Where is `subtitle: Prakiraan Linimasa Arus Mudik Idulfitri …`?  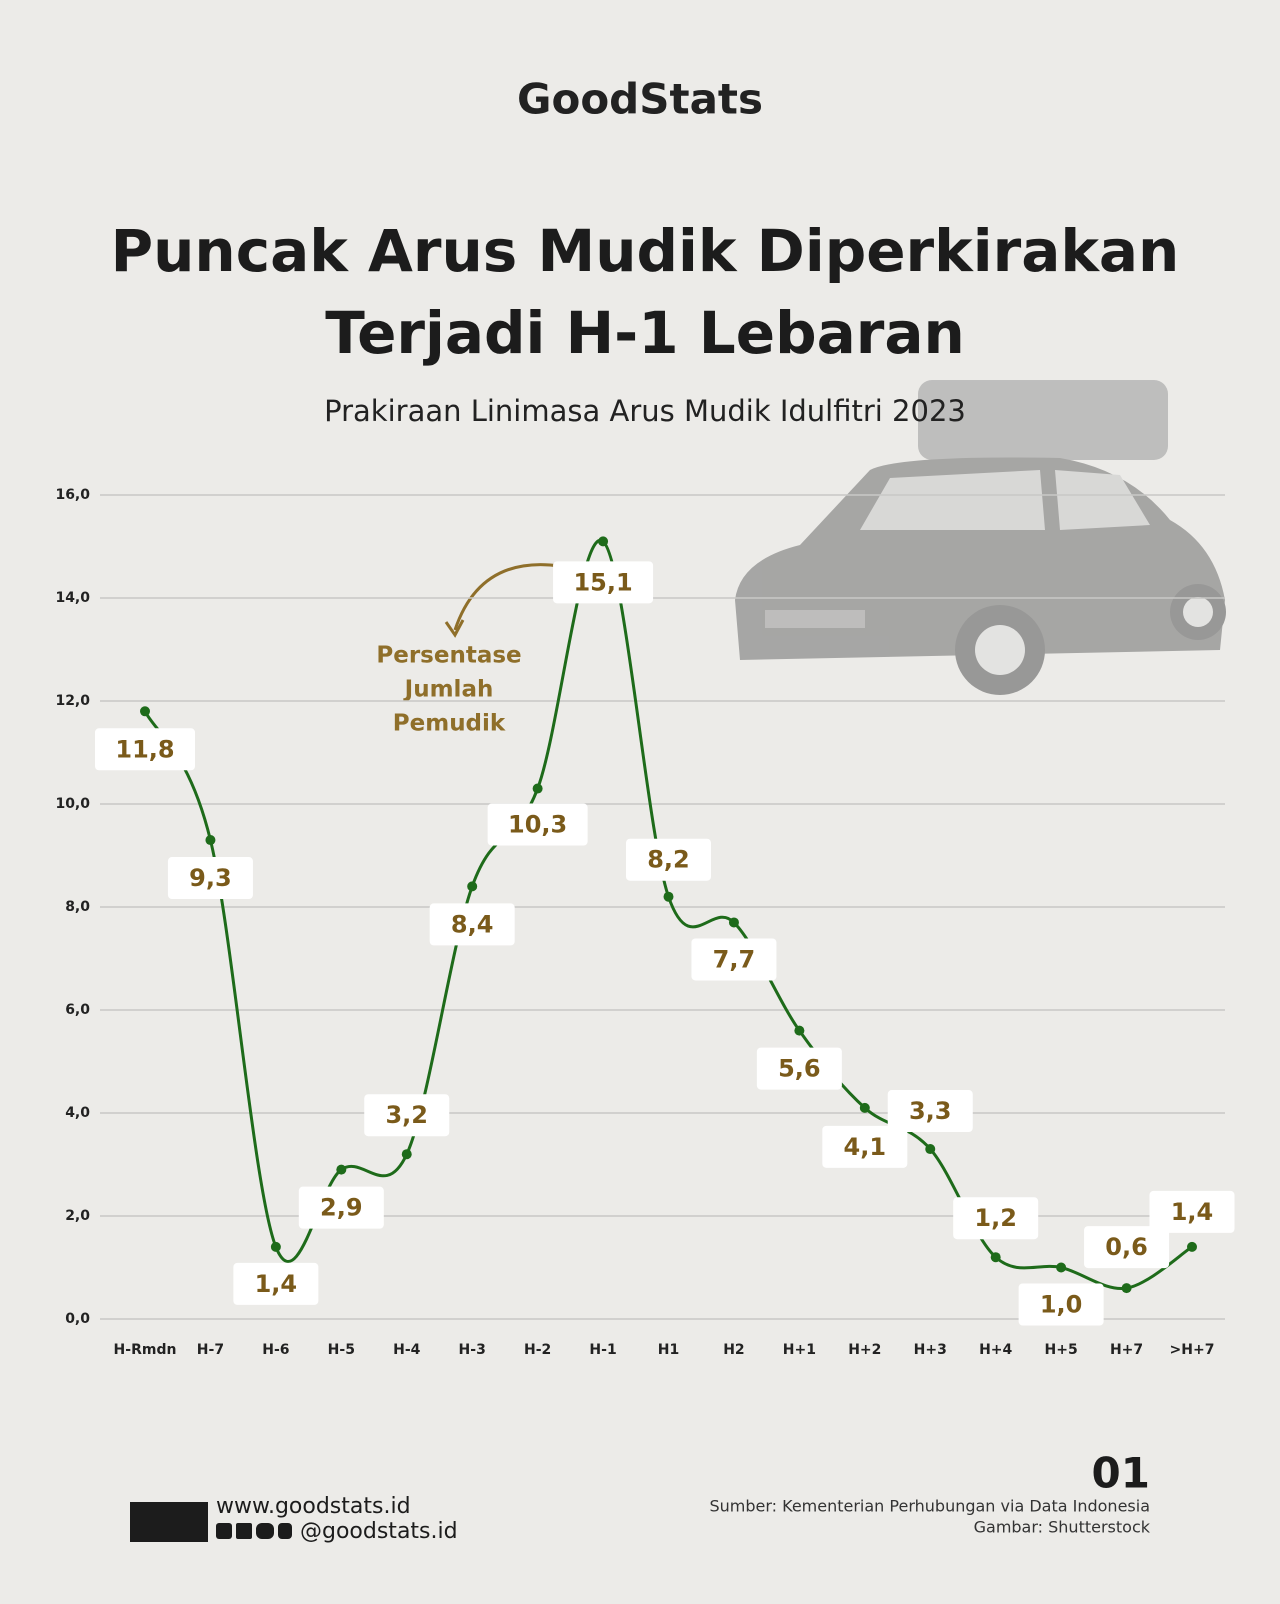
subtitle: Prakiraan Linimasa Arus Mudik Idulfitri … is located at coordinates (645, 411).